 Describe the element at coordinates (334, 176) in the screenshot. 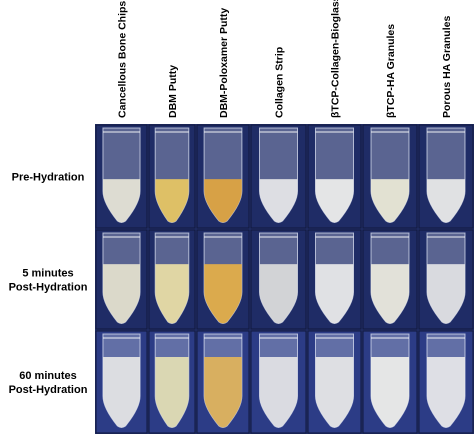

I see `photo-cell` at that location.